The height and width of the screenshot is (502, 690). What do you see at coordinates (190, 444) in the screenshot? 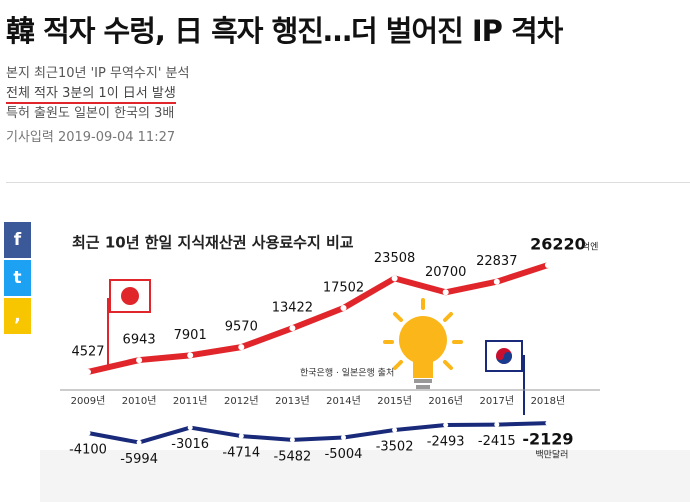
I see `data-label: -3016` at bounding box center [190, 444].